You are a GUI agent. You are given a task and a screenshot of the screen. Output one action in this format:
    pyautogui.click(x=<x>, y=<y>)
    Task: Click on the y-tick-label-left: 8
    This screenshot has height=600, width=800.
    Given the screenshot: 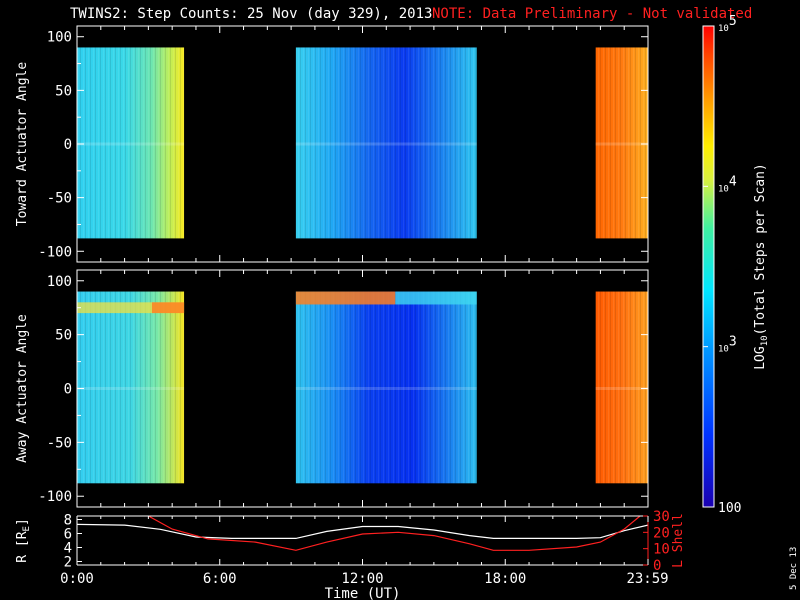 What is the action you would take?
    pyautogui.click(x=68, y=521)
    